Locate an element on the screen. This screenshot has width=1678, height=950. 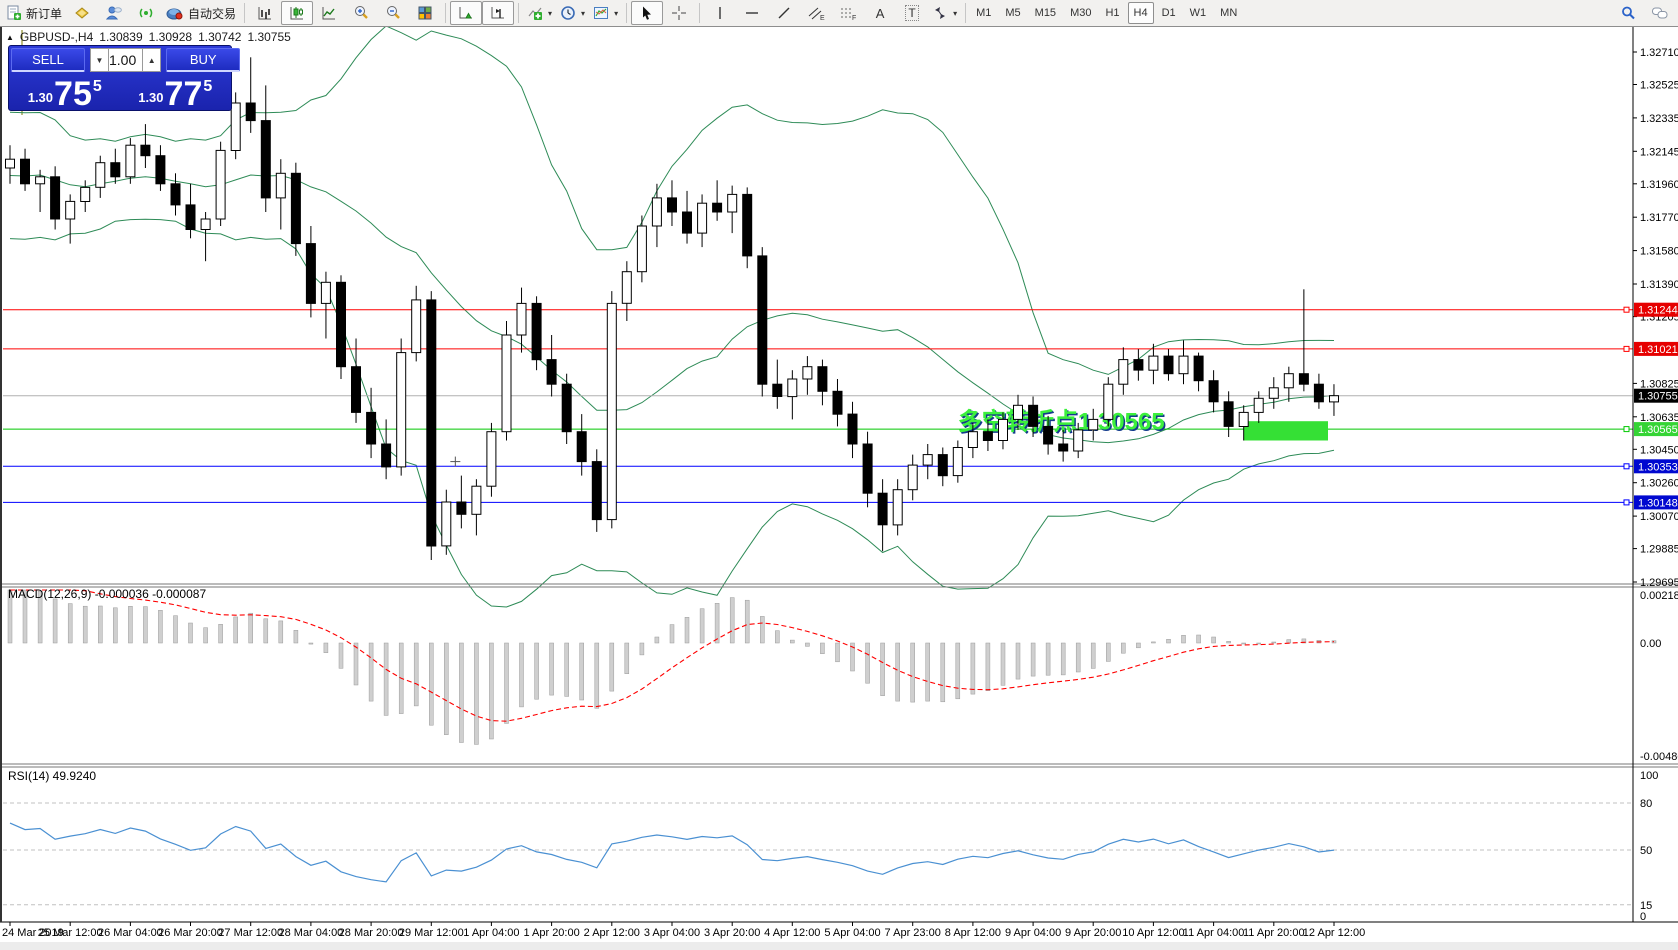
indicators-button: ▾ is located at coordinates (539, 13).